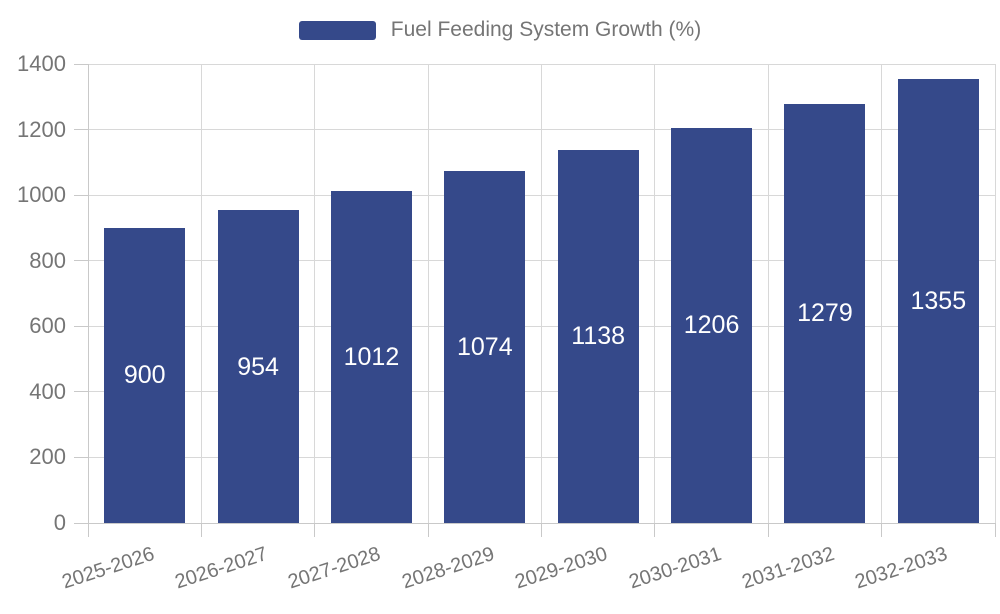 This screenshot has width=1000, height=614. What do you see at coordinates (47, 457) in the screenshot?
I see `y-tick-label: 200` at bounding box center [47, 457].